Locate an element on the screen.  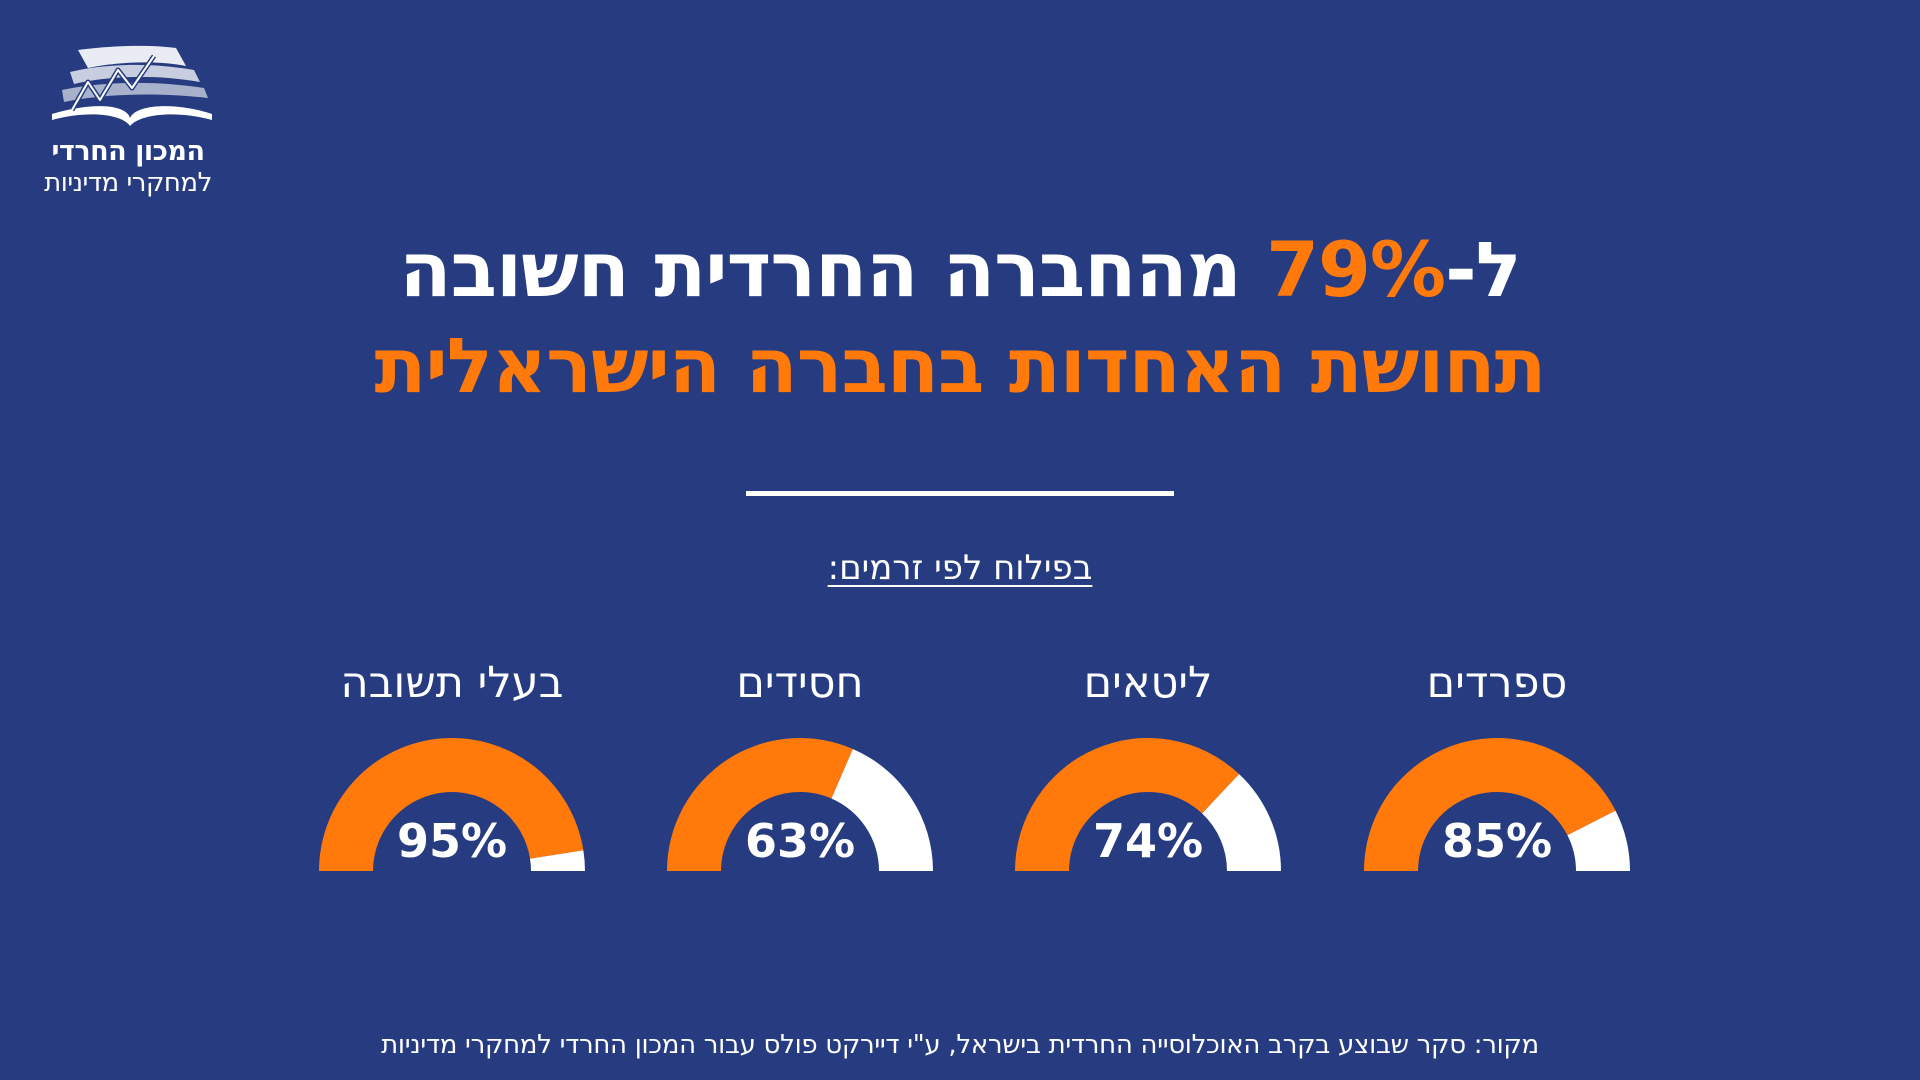
headline-line-1: ל-79% מהחברה החרדית חשובה is located at coordinates (960, 270).